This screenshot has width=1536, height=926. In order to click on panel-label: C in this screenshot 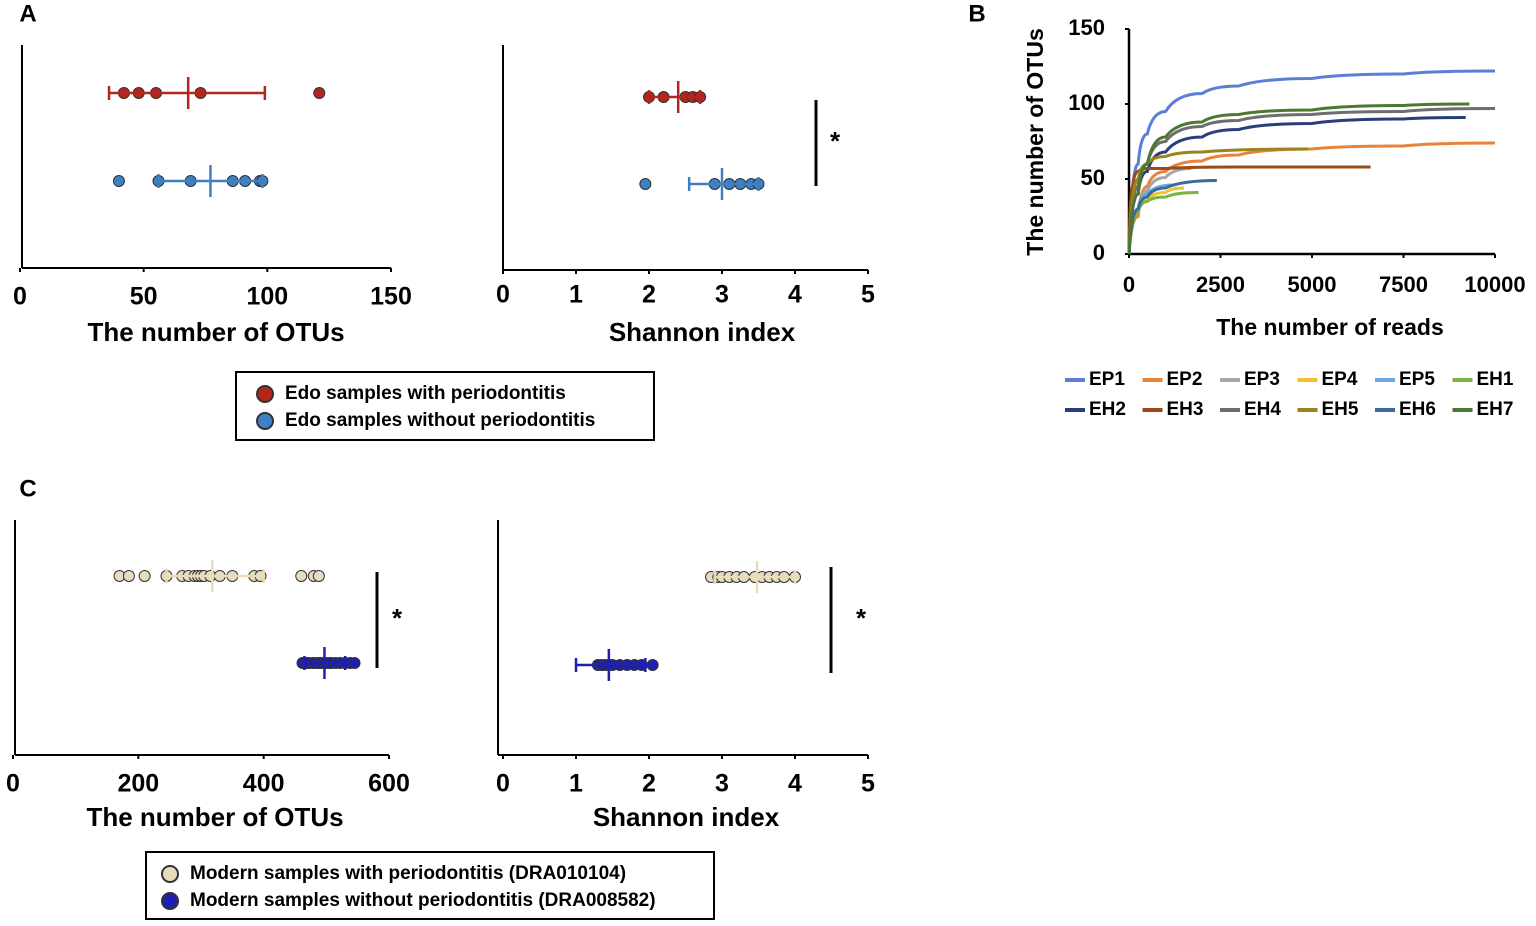, I will do `click(27, 488)`.